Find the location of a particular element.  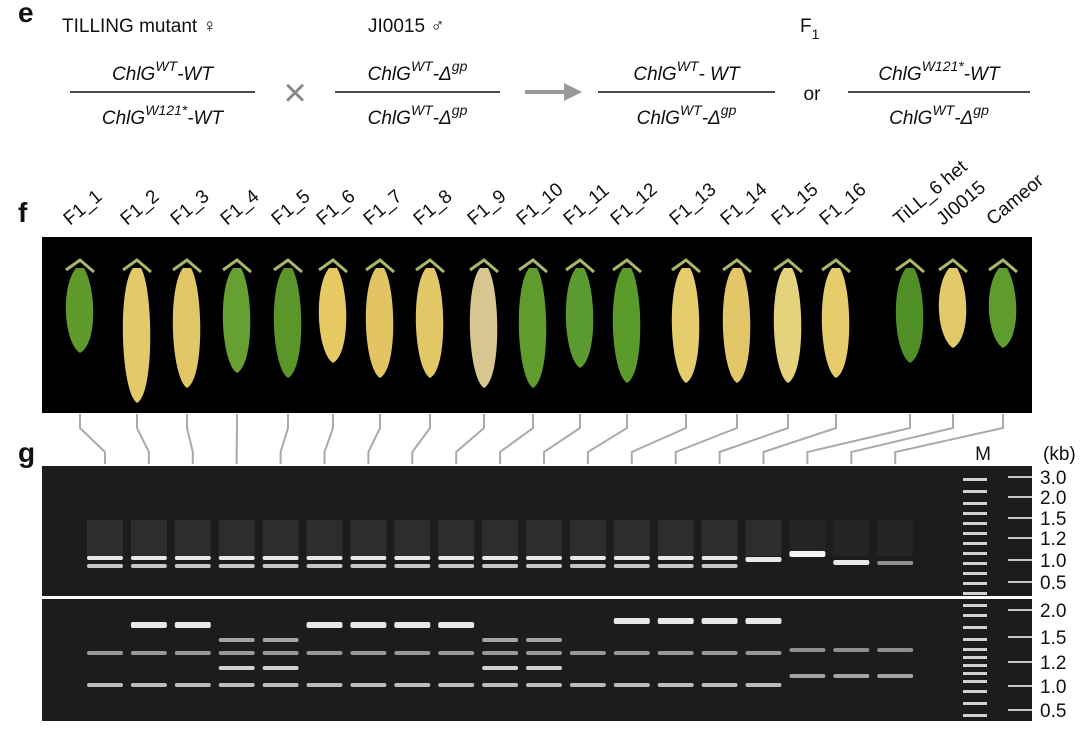

genotype-sup: W121* is located at coordinates (943, 66).